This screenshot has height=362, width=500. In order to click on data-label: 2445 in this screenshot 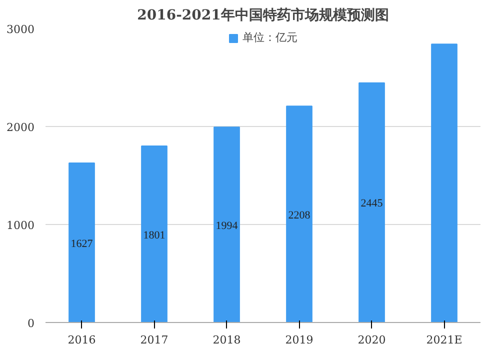, I will do `click(372, 204)`.